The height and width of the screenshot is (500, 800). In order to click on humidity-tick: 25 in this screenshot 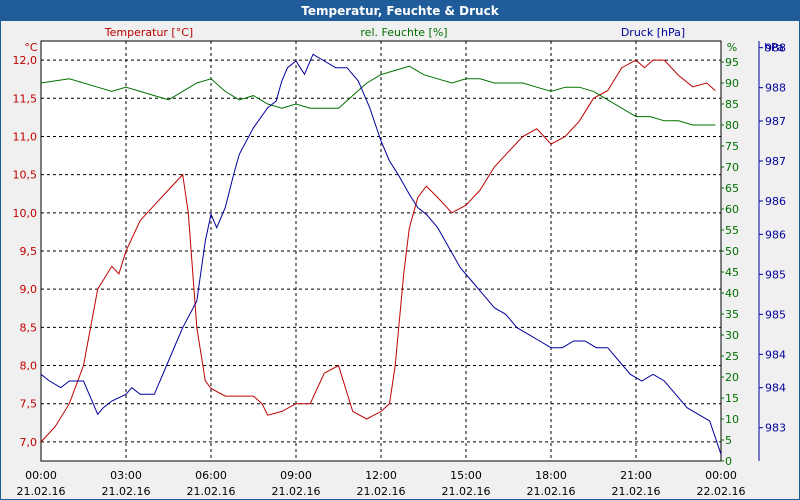, I will do `click(732, 356)`.